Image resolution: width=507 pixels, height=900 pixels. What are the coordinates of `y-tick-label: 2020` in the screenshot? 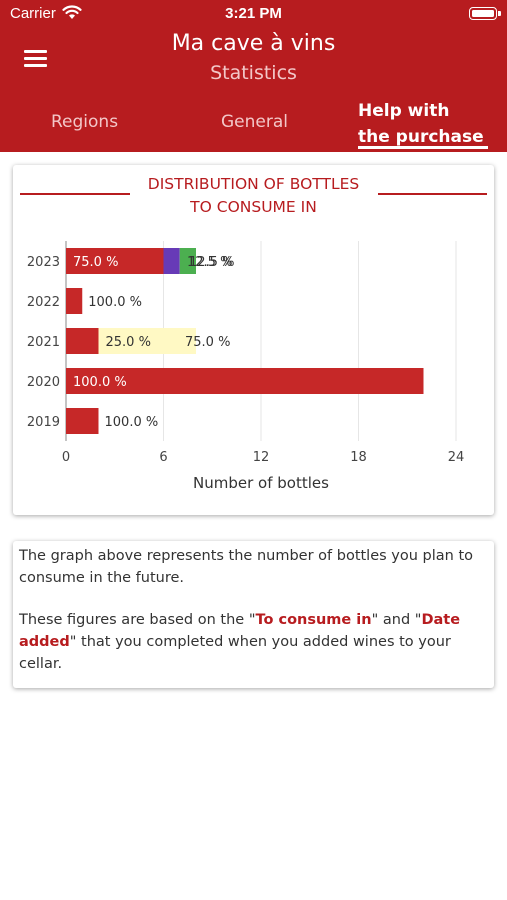 It's located at (43, 382).